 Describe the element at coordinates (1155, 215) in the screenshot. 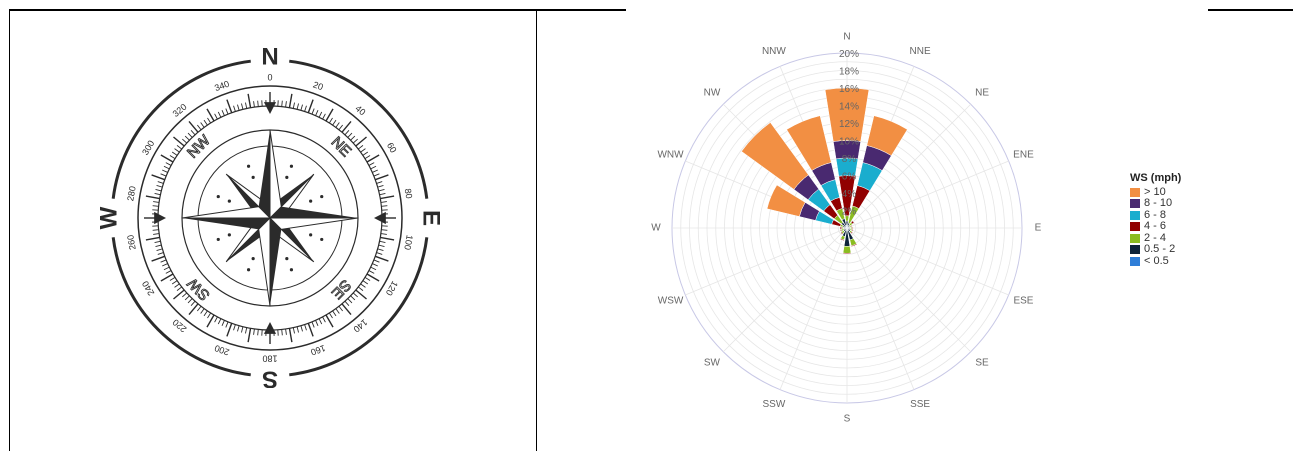

I see `legend-item: 6 - 8` at that location.